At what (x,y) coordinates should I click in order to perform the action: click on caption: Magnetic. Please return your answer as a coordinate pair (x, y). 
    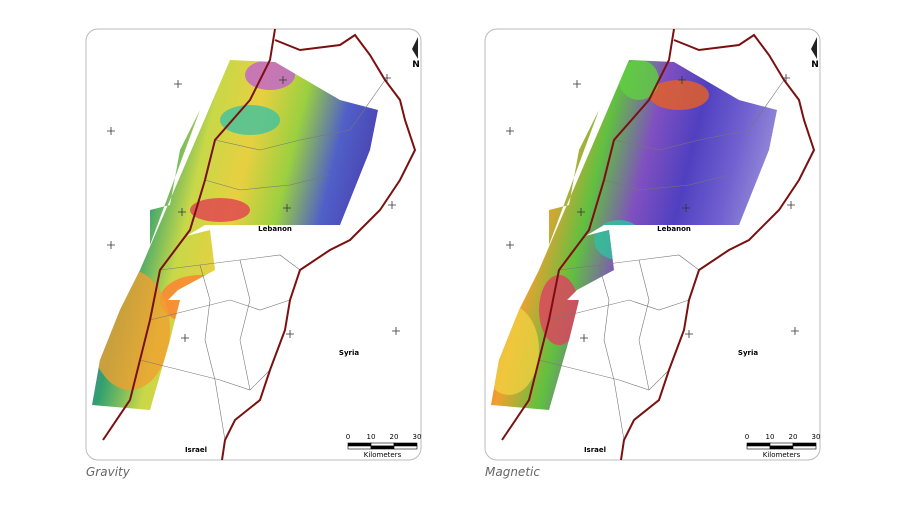
    Looking at the image, I should click on (512, 472).